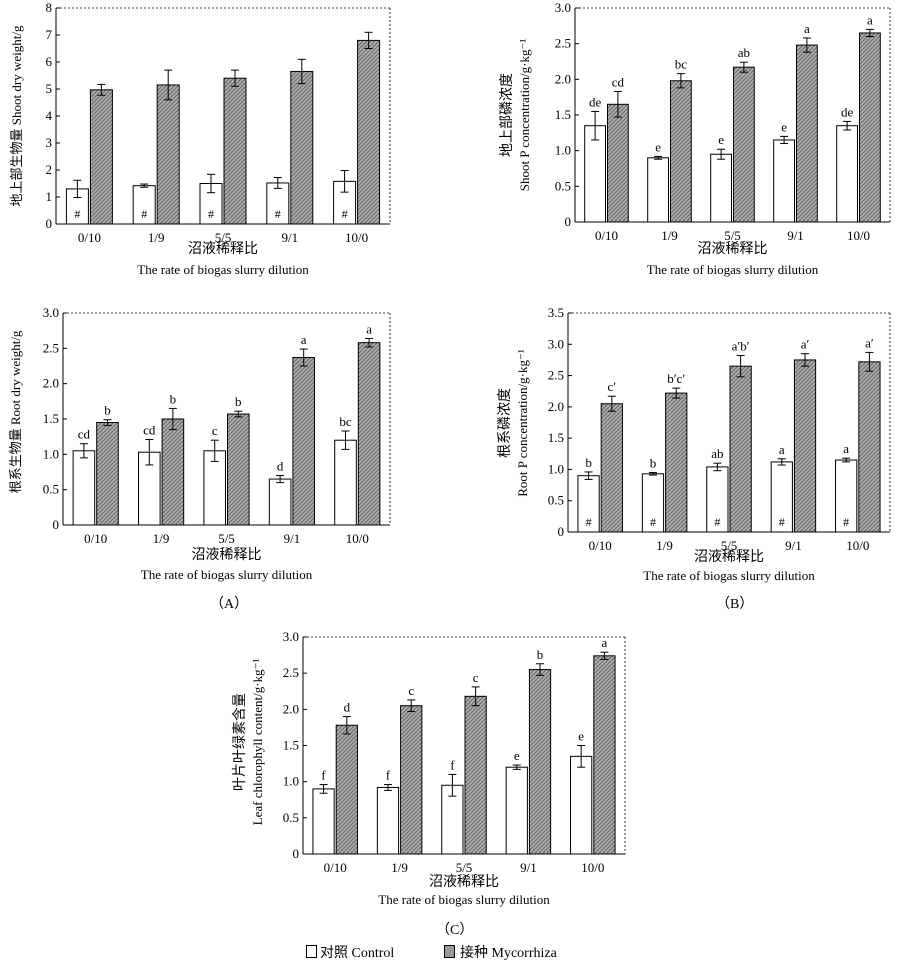 The height and width of the screenshot is (973, 917). Describe the element at coordinates (49, 88) in the screenshot. I see `y-tick-label: 5` at that location.